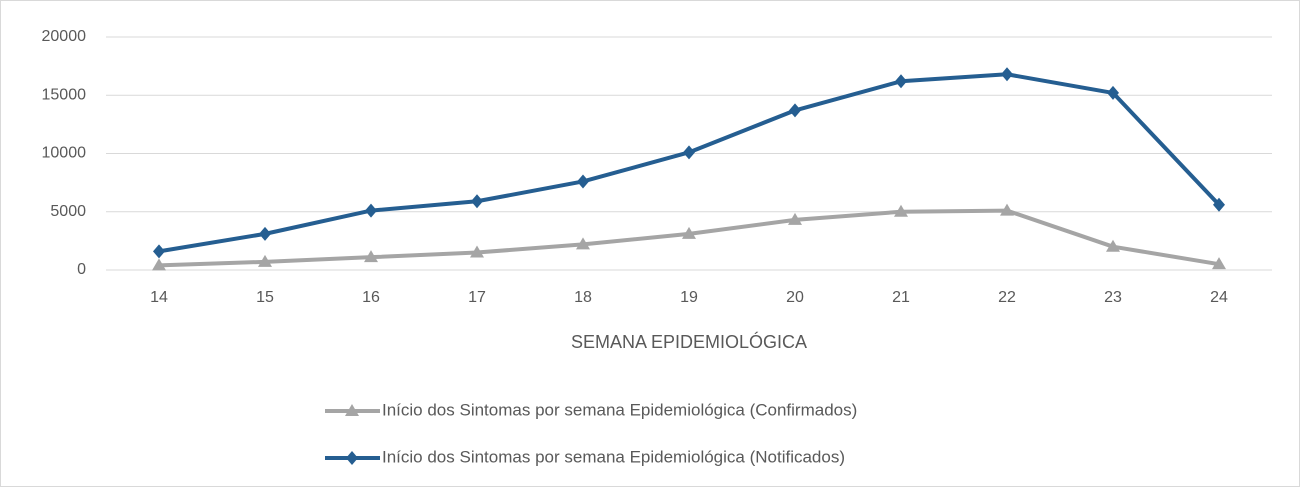  I want to click on x-tick-label: 15, so click(265, 297).